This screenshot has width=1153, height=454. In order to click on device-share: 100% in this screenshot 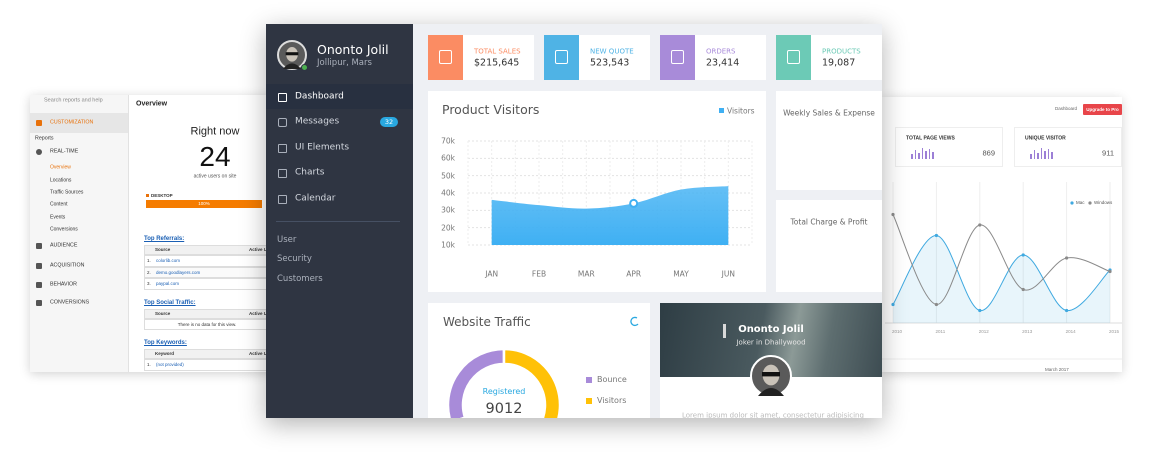, I will do `click(204, 203)`.